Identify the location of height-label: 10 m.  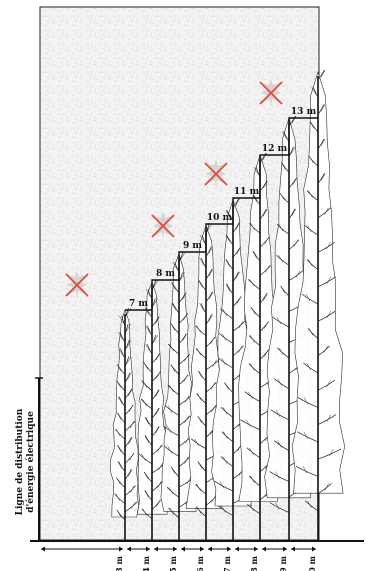
(220, 218).